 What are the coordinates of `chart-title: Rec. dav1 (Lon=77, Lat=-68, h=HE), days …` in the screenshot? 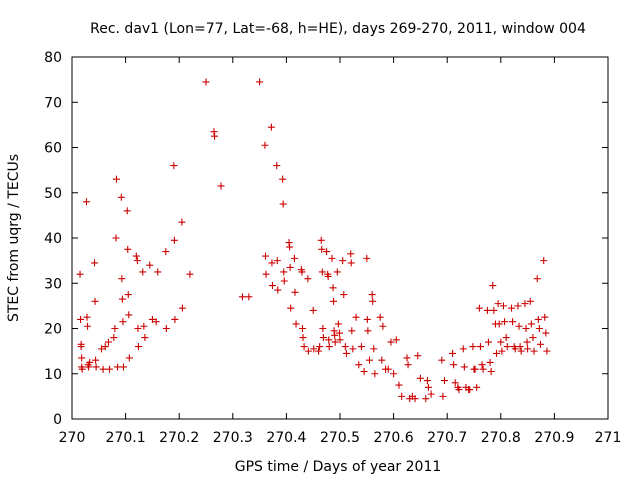 It's located at (338, 29).